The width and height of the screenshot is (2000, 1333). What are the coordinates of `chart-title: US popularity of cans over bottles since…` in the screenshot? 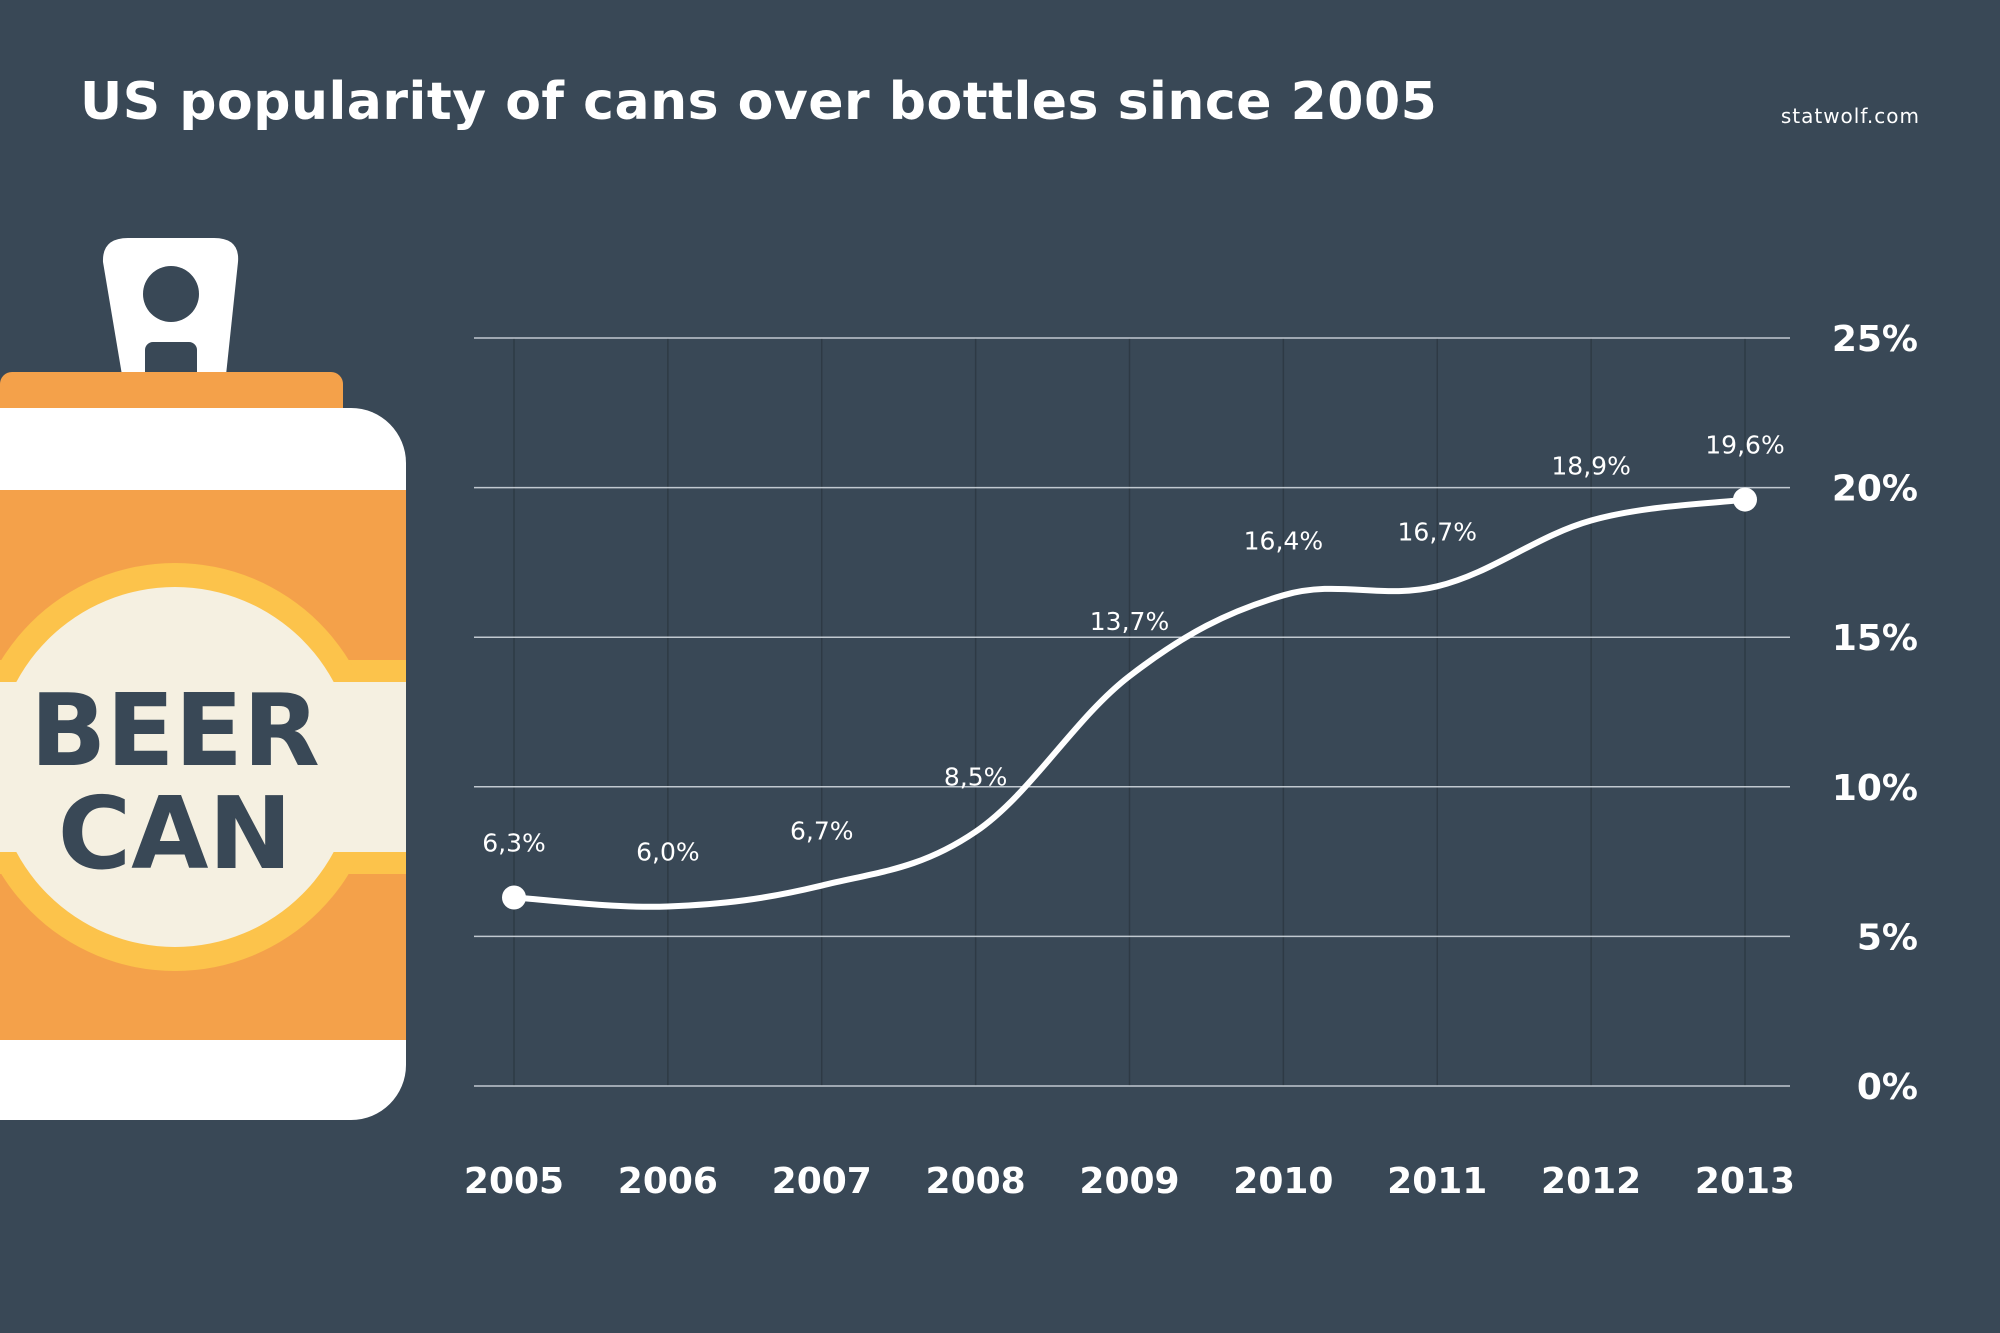 It's located at (759, 102).